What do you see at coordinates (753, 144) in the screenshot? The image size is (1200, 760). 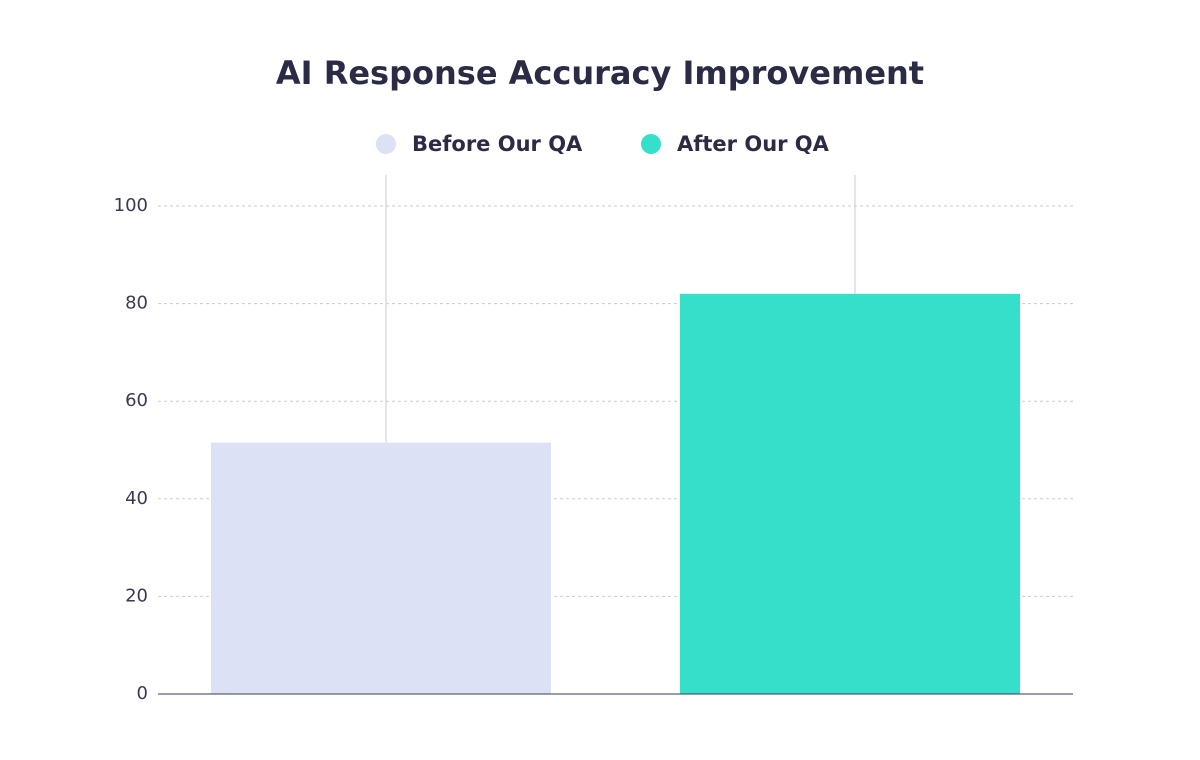 I see `legend-label: After Our QA` at bounding box center [753, 144].